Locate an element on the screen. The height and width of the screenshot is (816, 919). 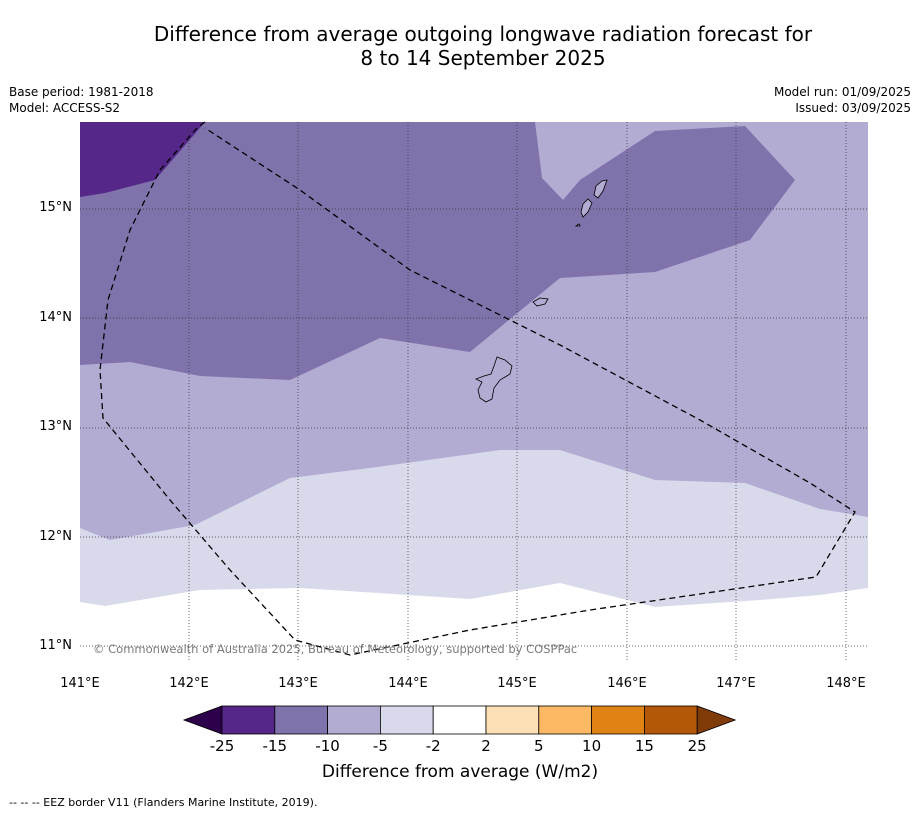
guam-island is located at coordinates (494, 379).